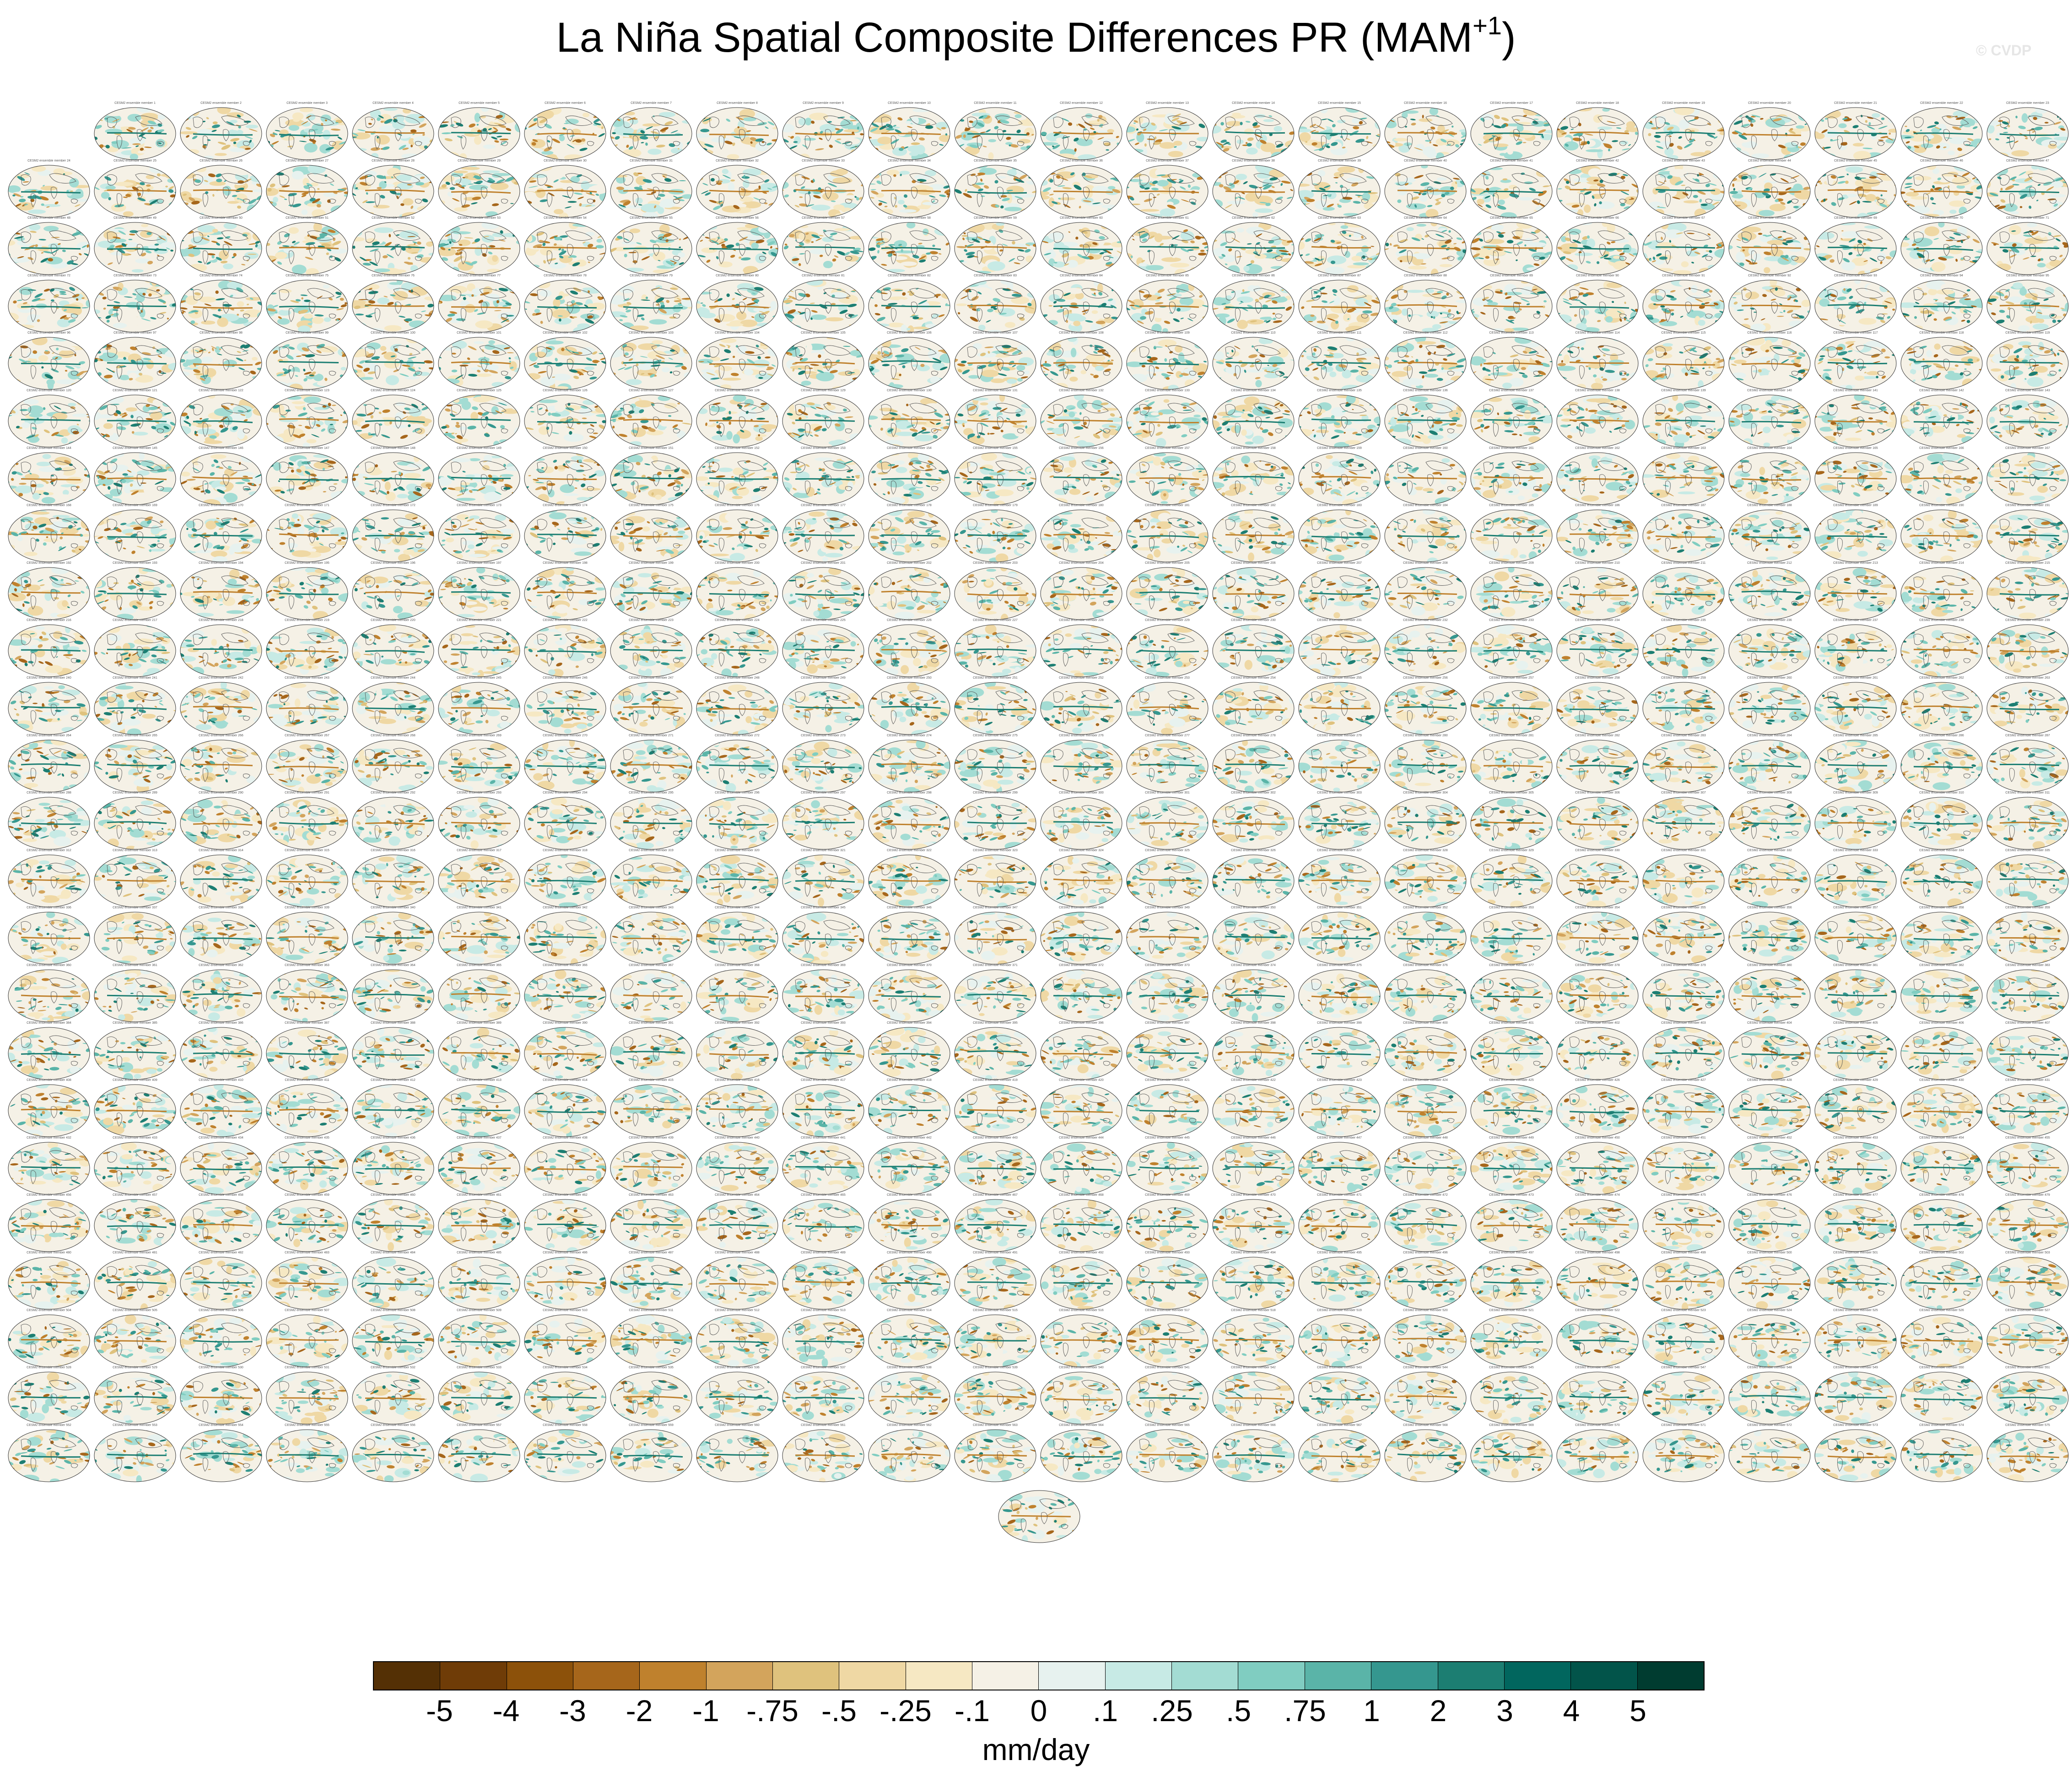 Image resolution: width=2072 pixels, height=1782 pixels. What do you see at coordinates (1511, 764) in the screenshot?
I see `map-panel: CESM2 ensemble member 281` at bounding box center [1511, 764].